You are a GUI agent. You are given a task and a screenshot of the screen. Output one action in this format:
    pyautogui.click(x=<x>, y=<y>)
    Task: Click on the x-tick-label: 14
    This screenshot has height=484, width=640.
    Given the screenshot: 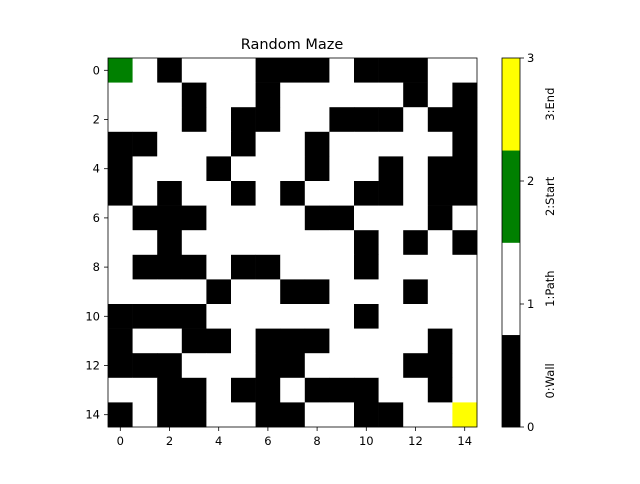 What is the action you would take?
    pyautogui.click(x=464, y=441)
    